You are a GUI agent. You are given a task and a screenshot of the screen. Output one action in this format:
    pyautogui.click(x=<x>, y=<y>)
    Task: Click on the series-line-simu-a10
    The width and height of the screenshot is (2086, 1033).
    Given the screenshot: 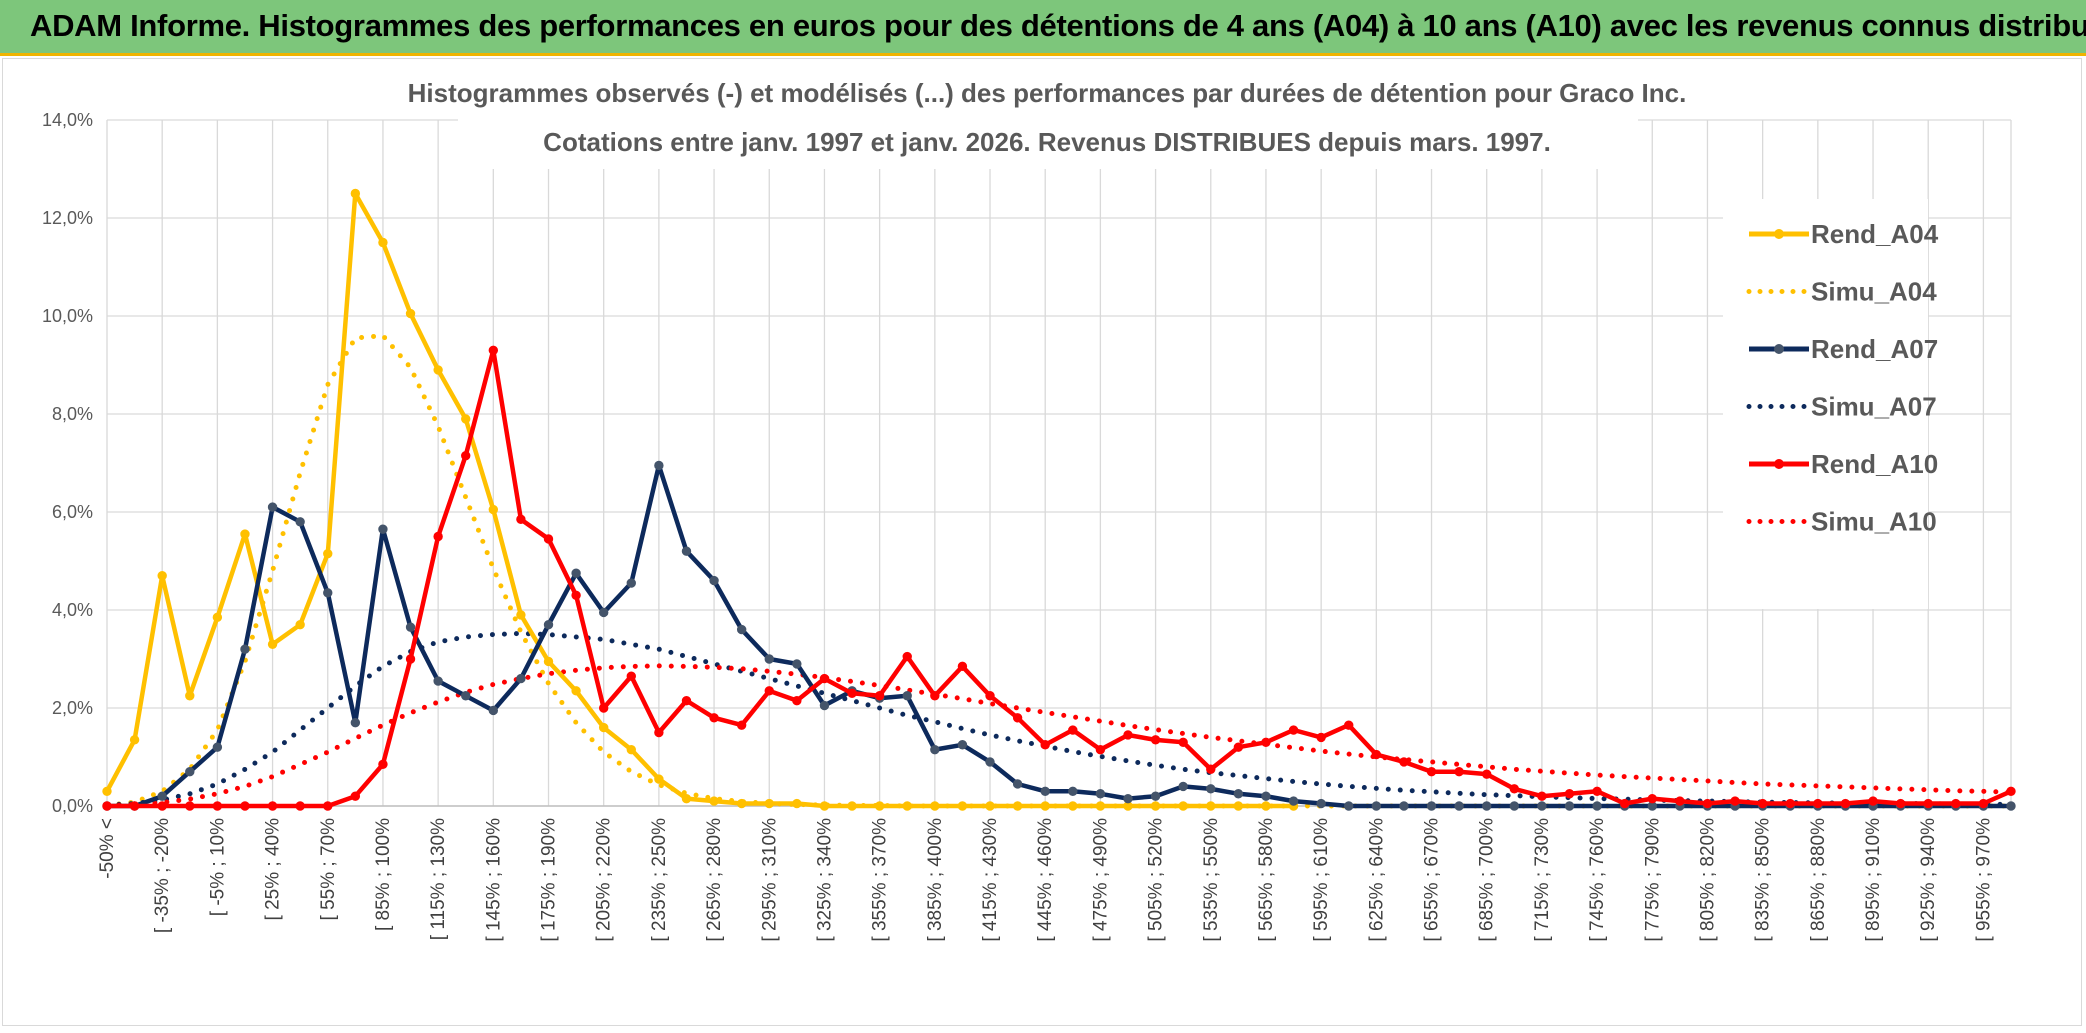 What is the action you would take?
    pyautogui.click(x=1059, y=735)
    